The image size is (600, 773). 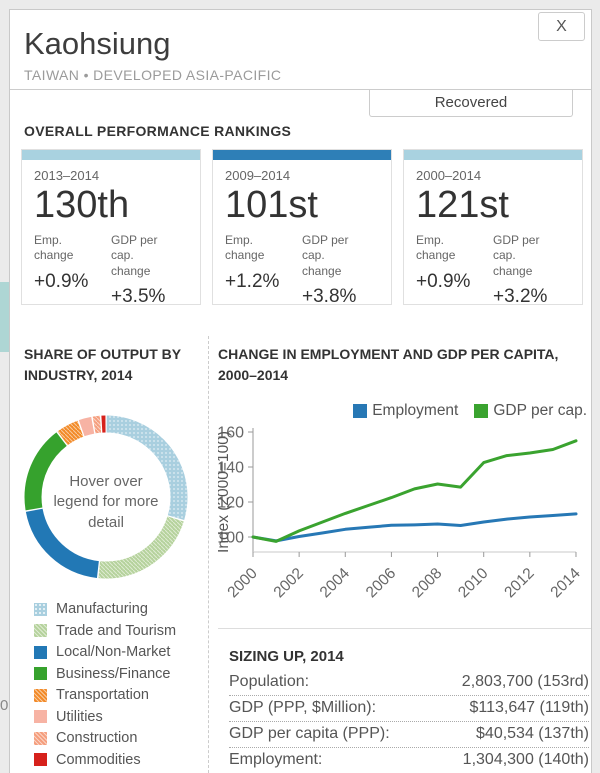 What do you see at coordinates (98, 759) in the screenshot?
I see `legend-label: Commodities` at bounding box center [98, 759].